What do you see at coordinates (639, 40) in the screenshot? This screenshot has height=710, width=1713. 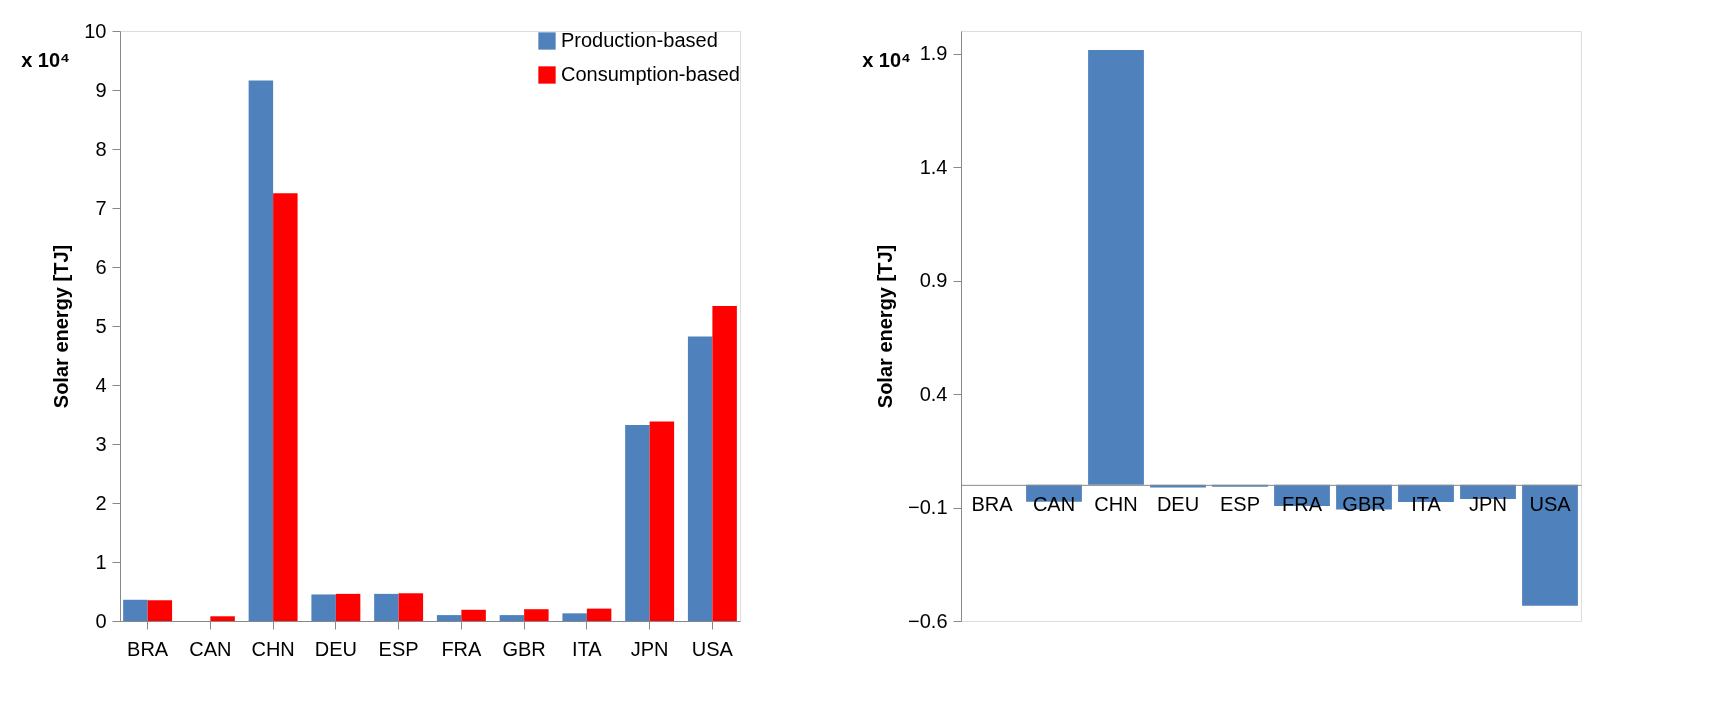 I see `legend-label: Production-based` at bounding box center [639, 40].